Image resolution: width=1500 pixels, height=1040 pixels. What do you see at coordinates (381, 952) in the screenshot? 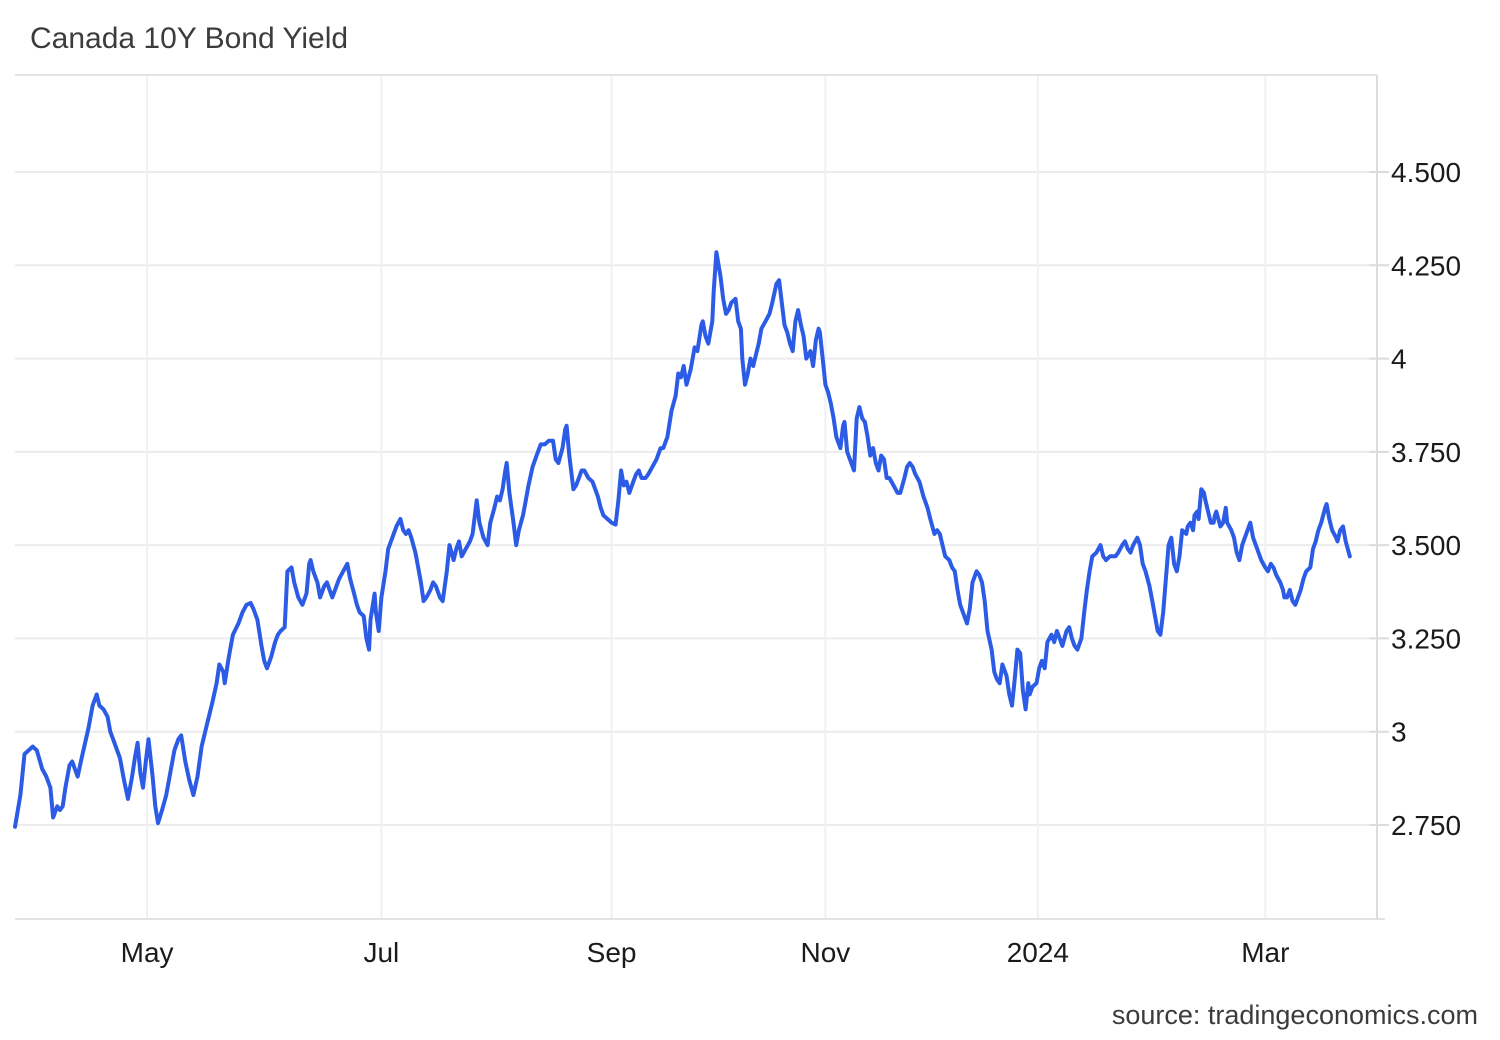
I see `x-tick-label: Jul` at bounding box center [381, 952].